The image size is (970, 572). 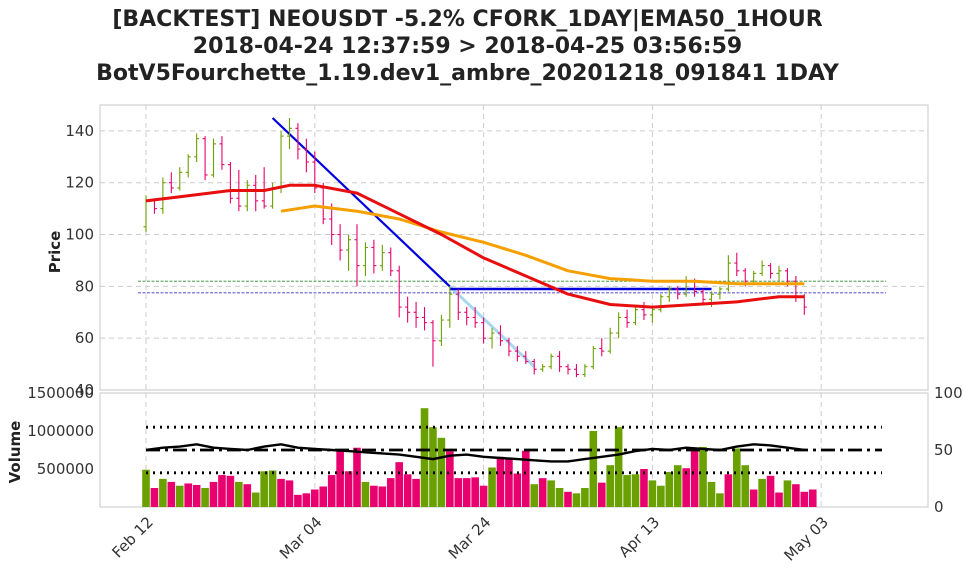 I want to click on rsi-tick-label: 0, so click(x=939, y=507).